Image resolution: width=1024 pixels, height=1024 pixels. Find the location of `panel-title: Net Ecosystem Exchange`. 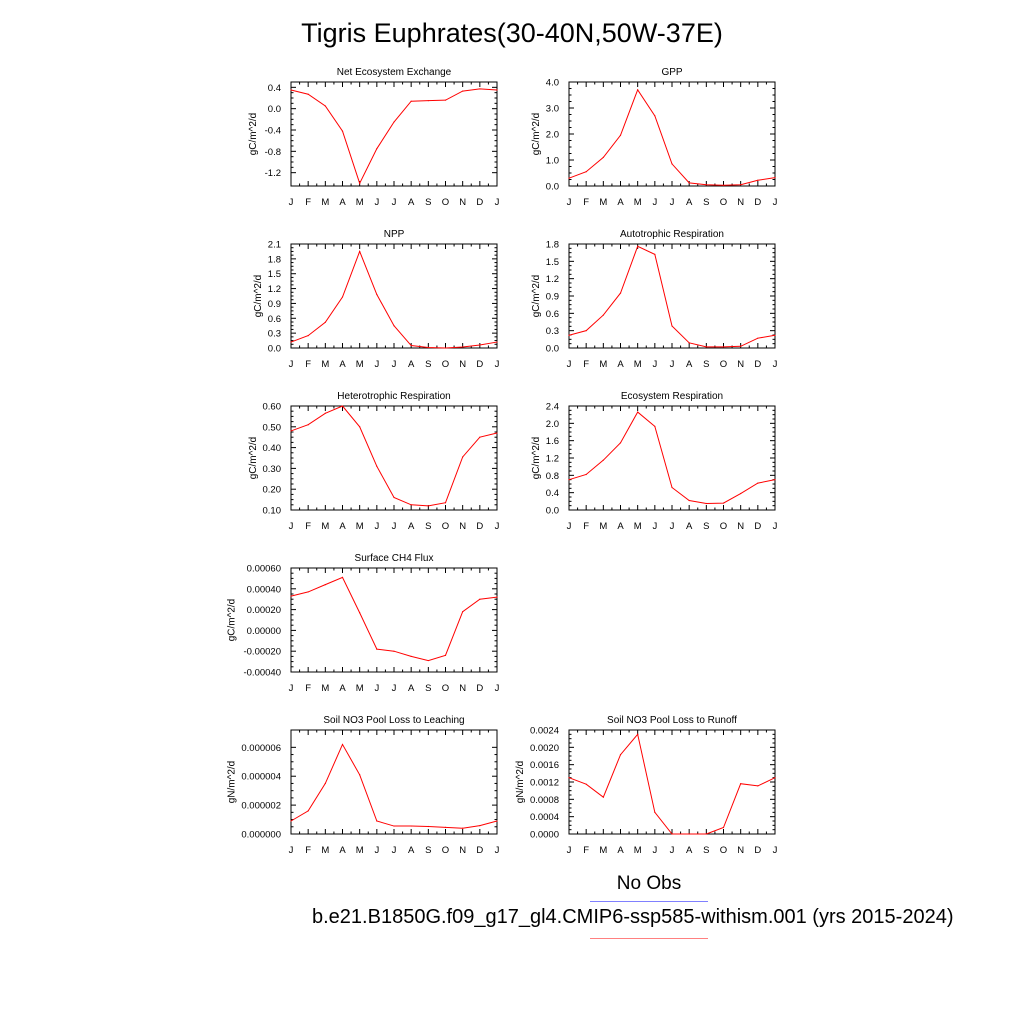

panel-title: Net Ecosystem Exchange is located at coordinates (394, 72).